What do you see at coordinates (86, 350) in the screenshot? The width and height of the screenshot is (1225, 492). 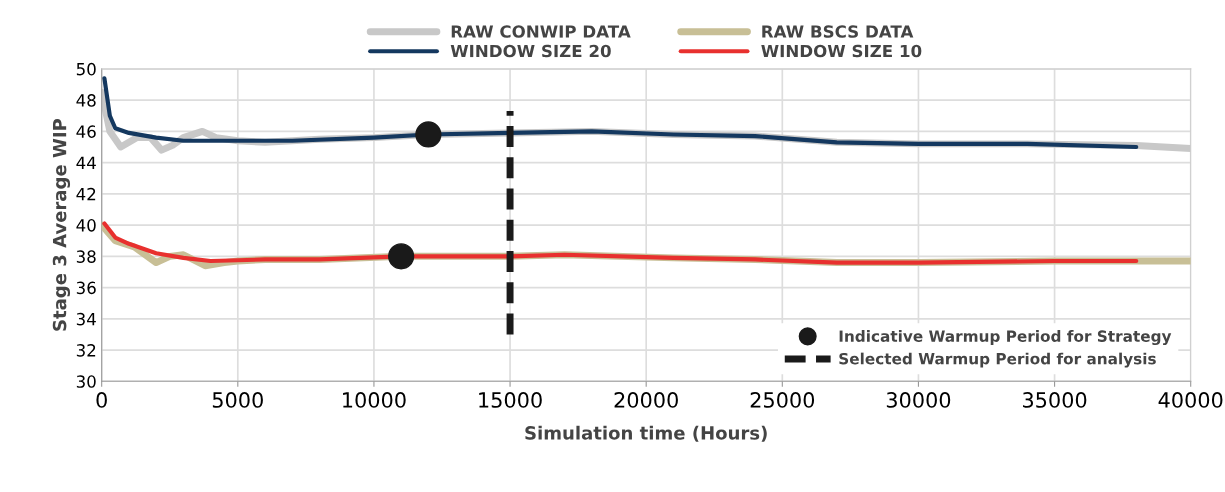 I see `y-tick-label: 32` at bounding box center [86, 350].